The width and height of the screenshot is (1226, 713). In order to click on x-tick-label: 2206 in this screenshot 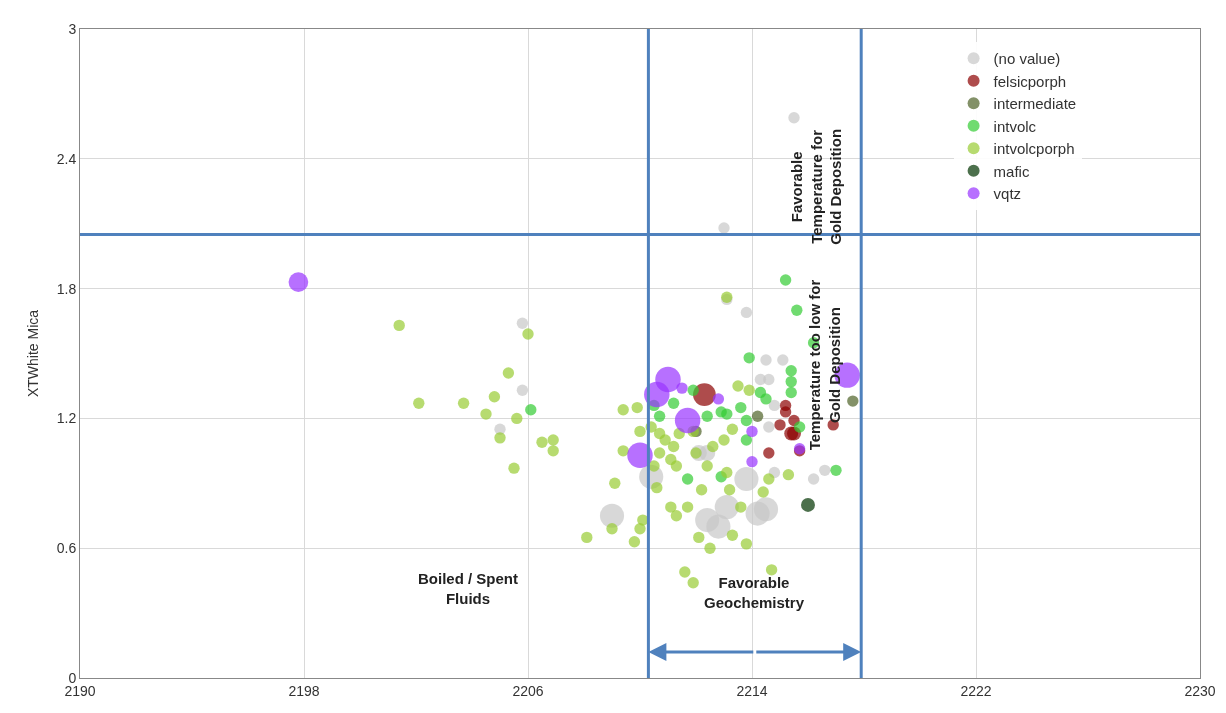, I will do `click(528, 690)`.